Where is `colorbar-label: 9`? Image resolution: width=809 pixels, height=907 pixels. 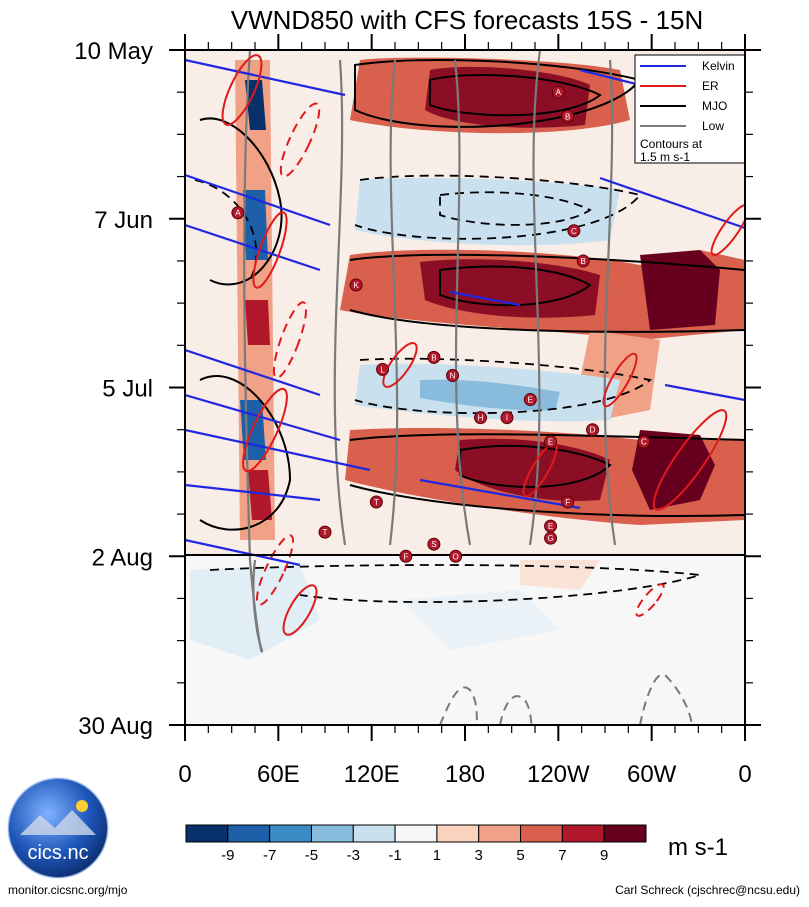 colorbar-label: 9 is located at coordinates (604, 855).